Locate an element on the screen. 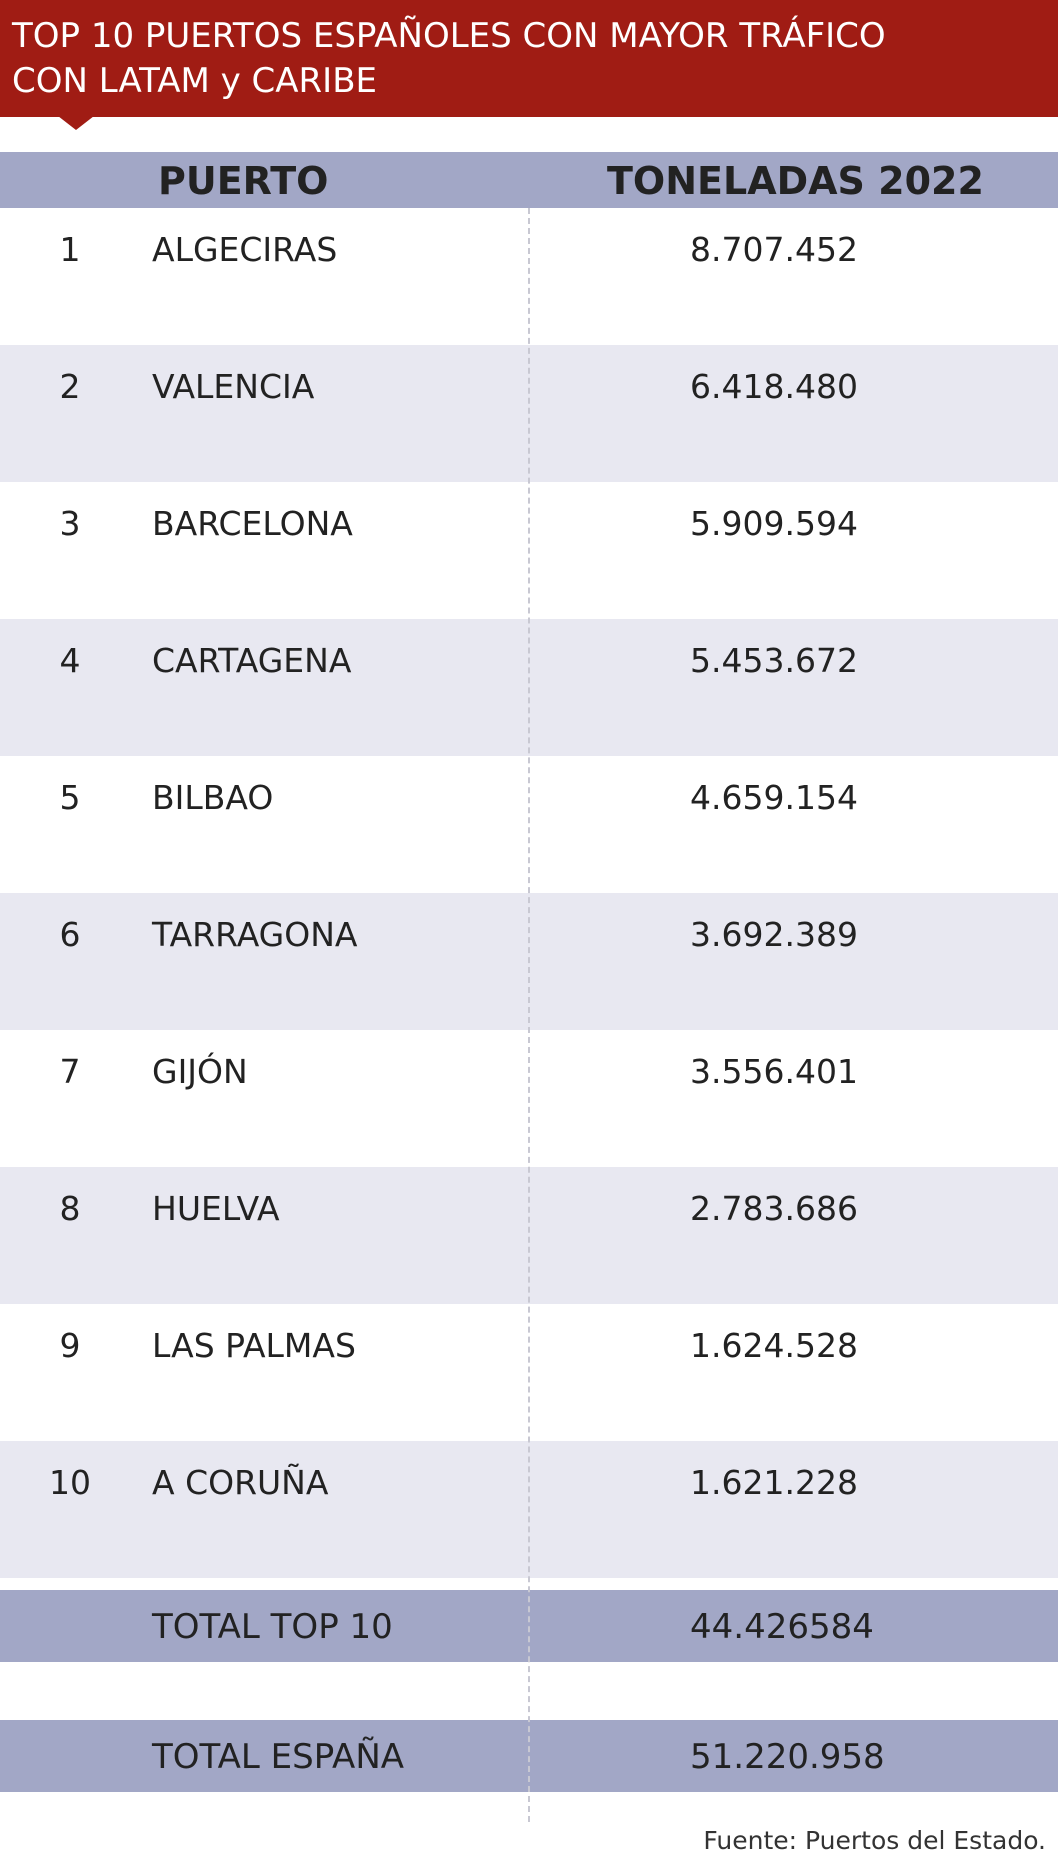 This screenshot has width=1058, height=1866. row-port: VALENCIA is located at coordinates (233, 386).